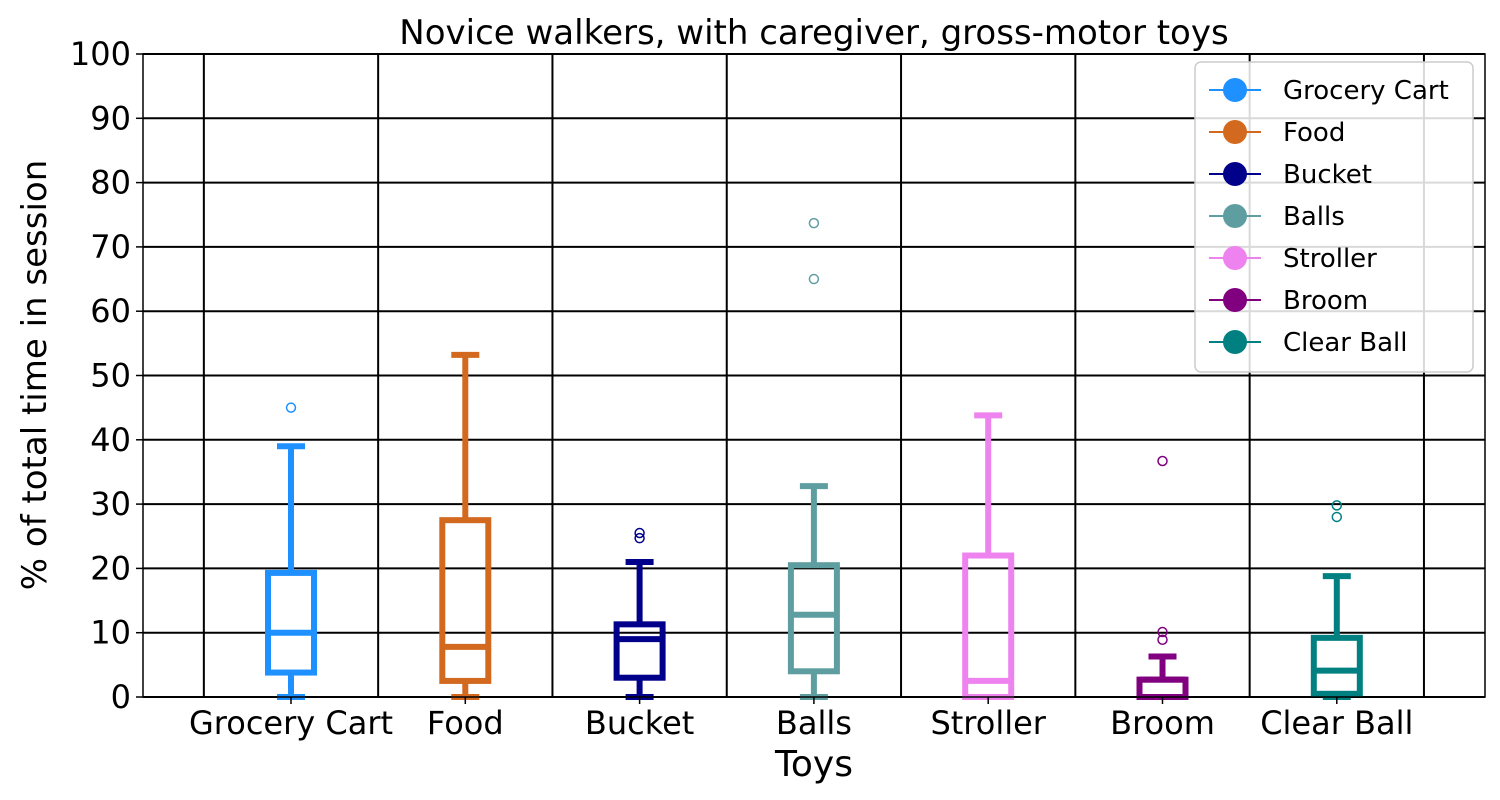  What do you see at coordinates (110, 183) in the screenshot?
I see `y-tick-label: 80` at bounding box center [110, 183].